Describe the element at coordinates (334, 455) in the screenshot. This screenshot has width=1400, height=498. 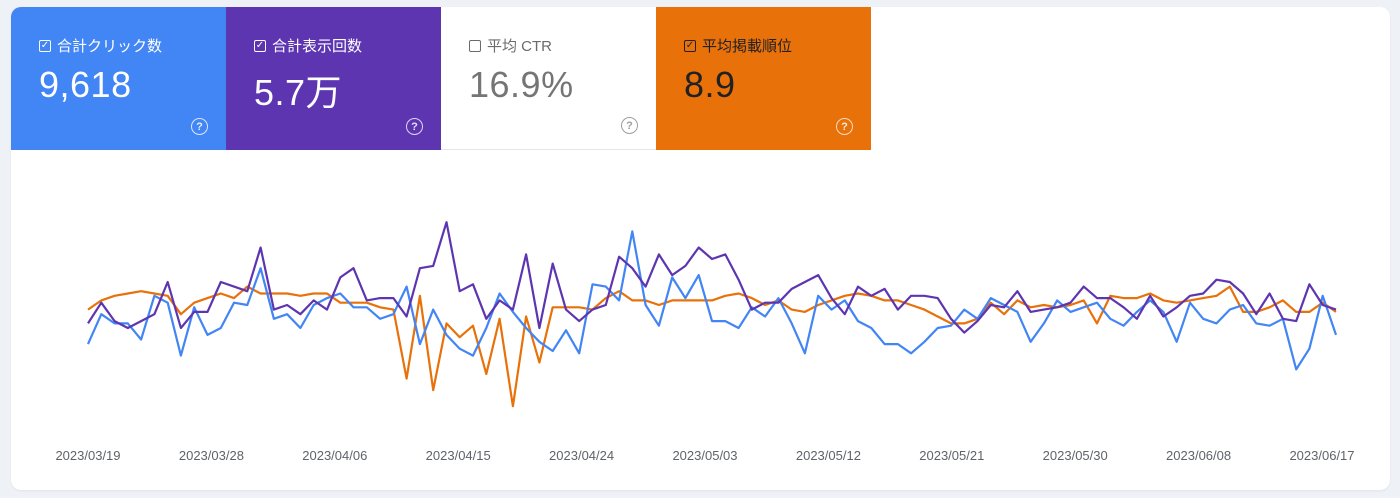
I see `x-axis-tick-label: 2023/04/06` at that location.